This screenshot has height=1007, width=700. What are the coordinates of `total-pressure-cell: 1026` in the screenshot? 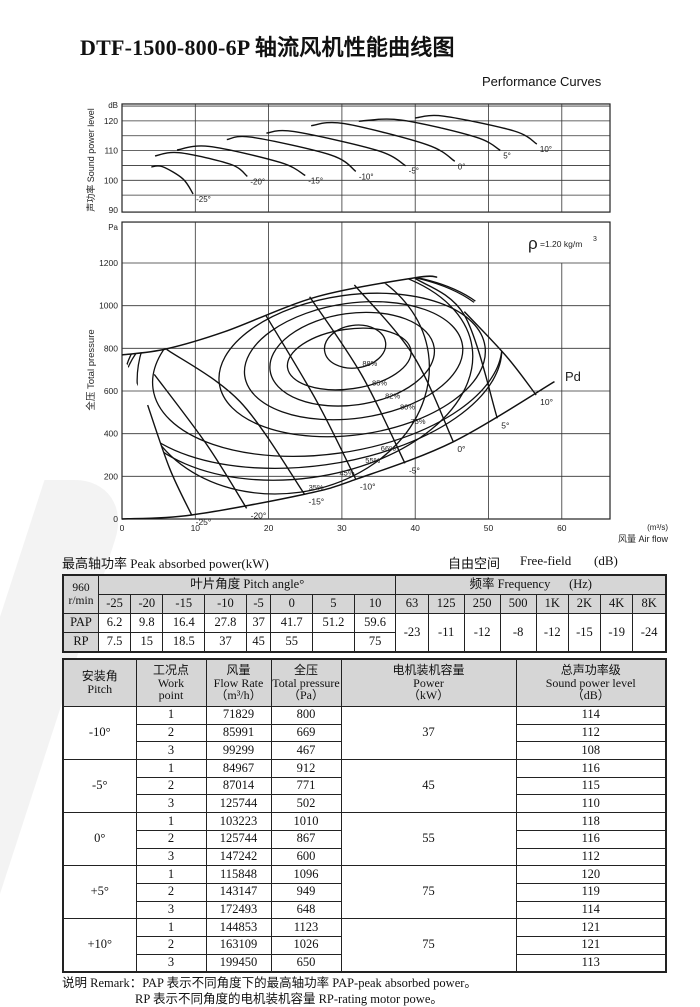 It's located at (306, 945).